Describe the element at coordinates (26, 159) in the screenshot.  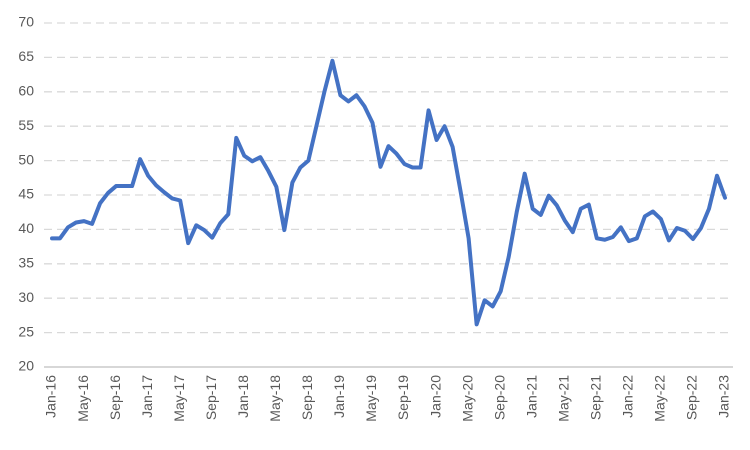
I see `y-tick-label: 50` at that location.